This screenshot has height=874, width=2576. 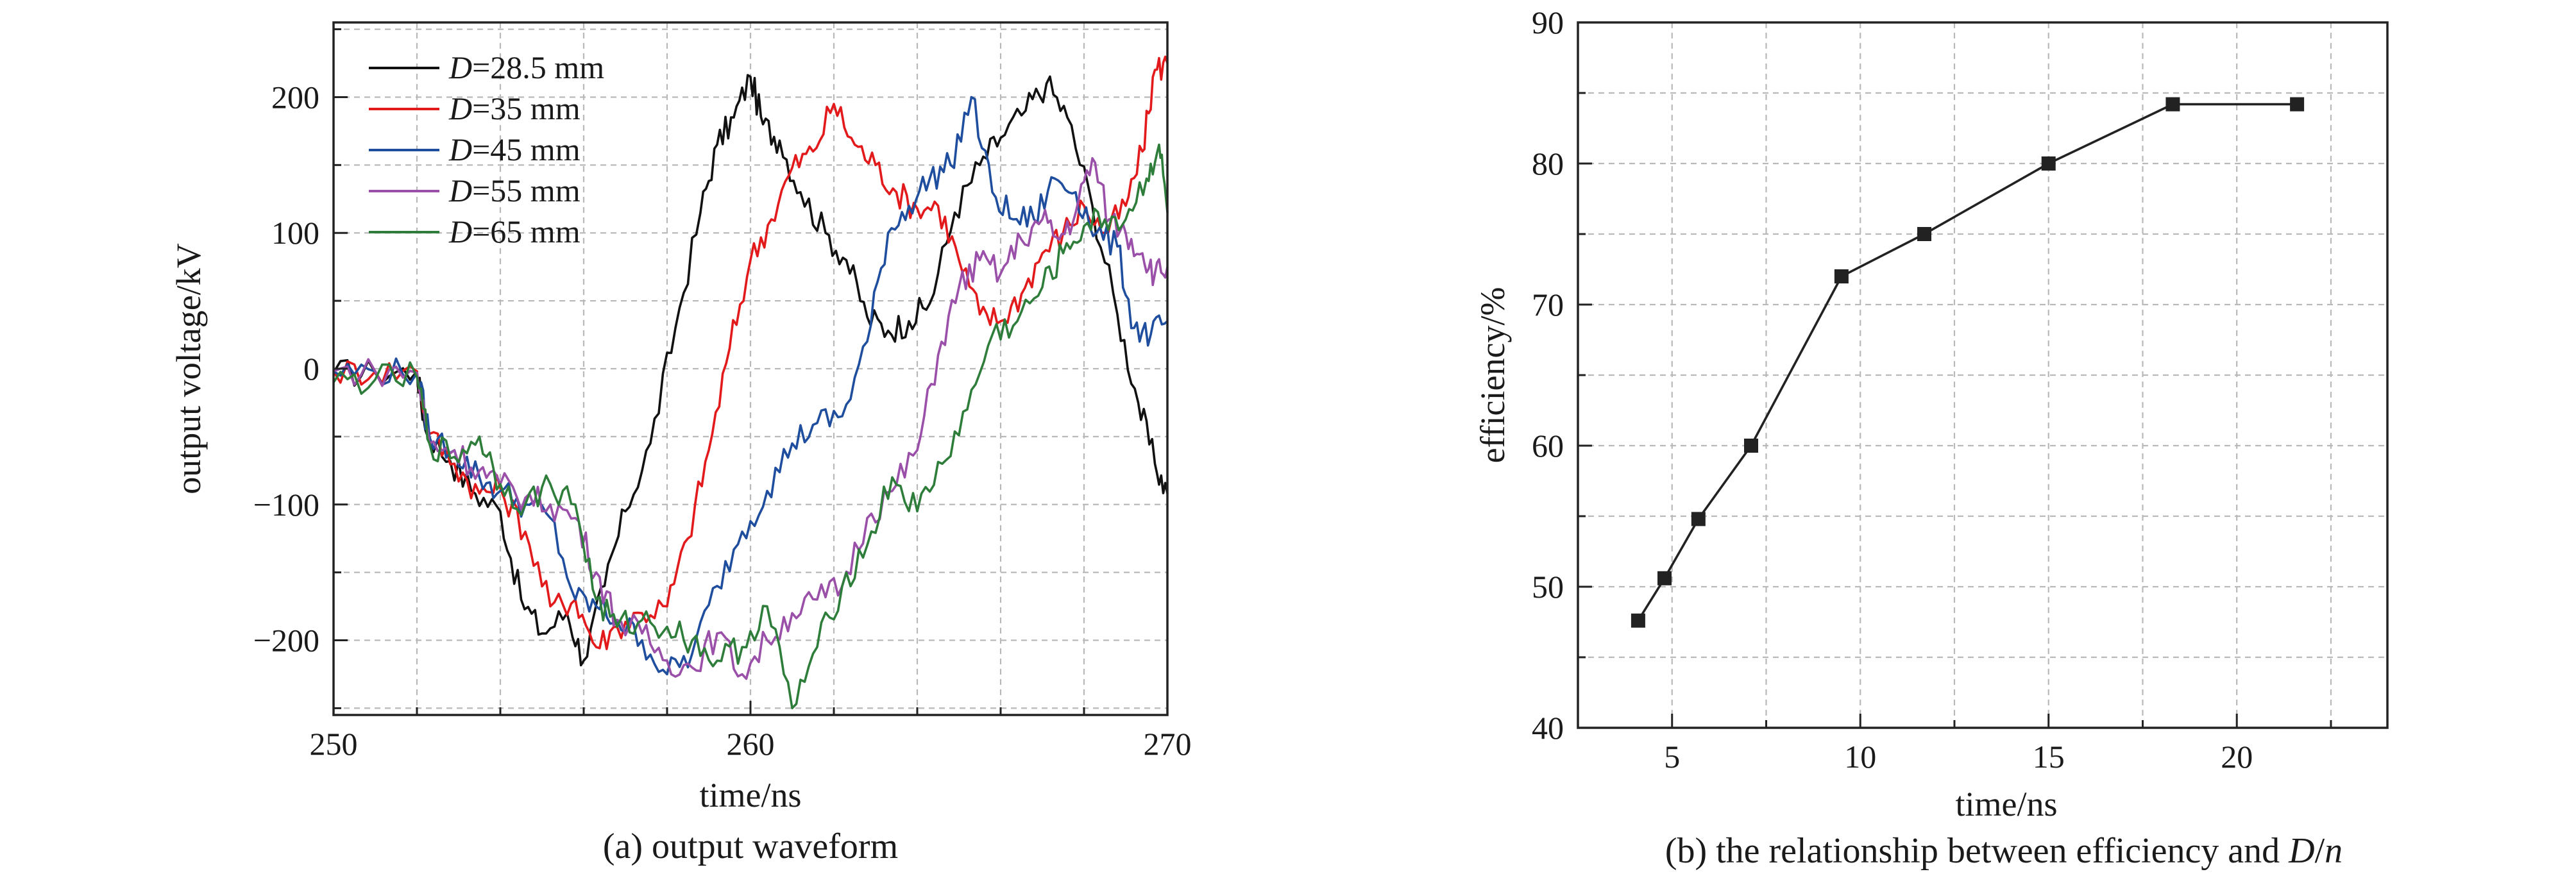 I want to click on panel-a-y-axis-label: output voltage/kV, so click(x=188, y=368).